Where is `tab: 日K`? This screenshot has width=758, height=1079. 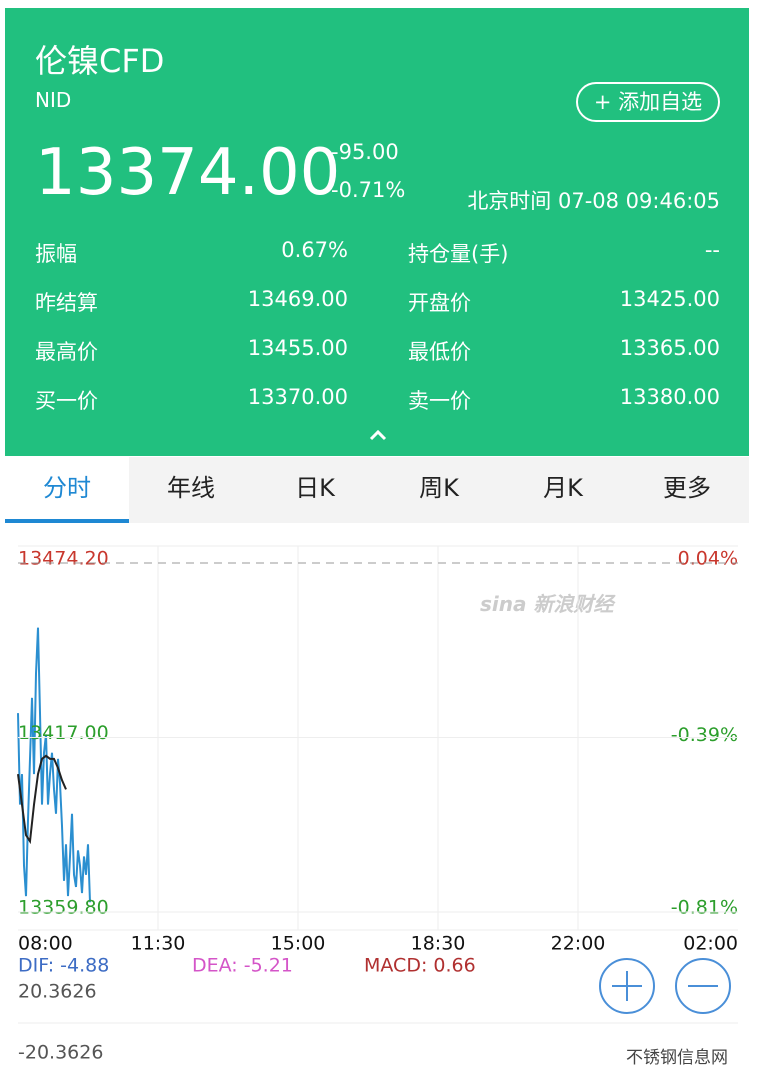
tab: 日K is located at coordinates (315, 490).